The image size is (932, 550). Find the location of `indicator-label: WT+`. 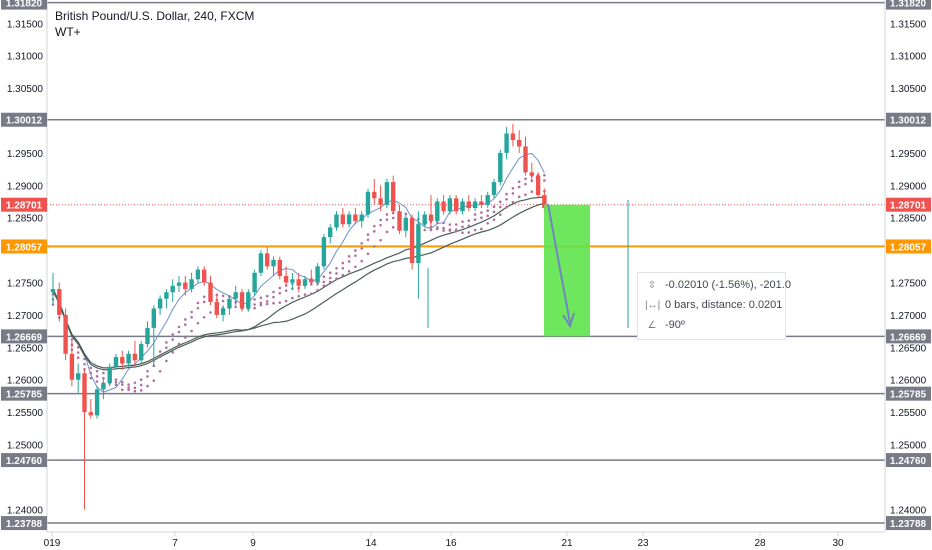

indicator-label: WT+ is located at coordinates (68, 32).